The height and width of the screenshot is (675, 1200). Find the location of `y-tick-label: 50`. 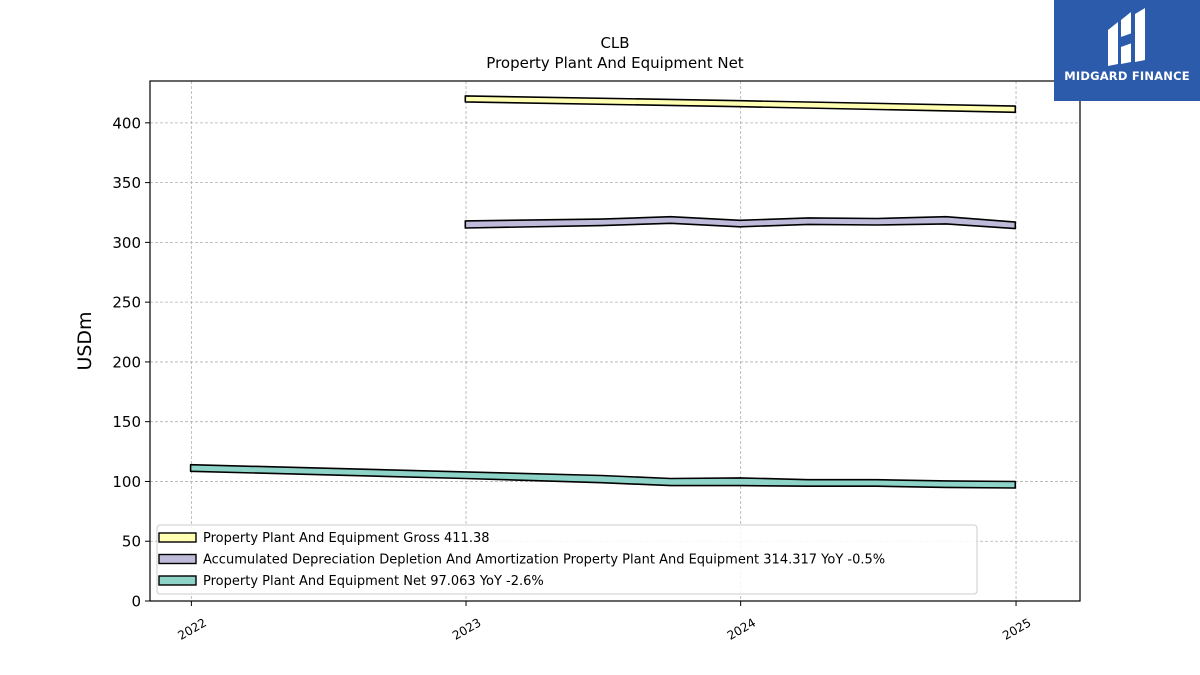

y-tick-label: 50 is located at coordinates (131, 542).